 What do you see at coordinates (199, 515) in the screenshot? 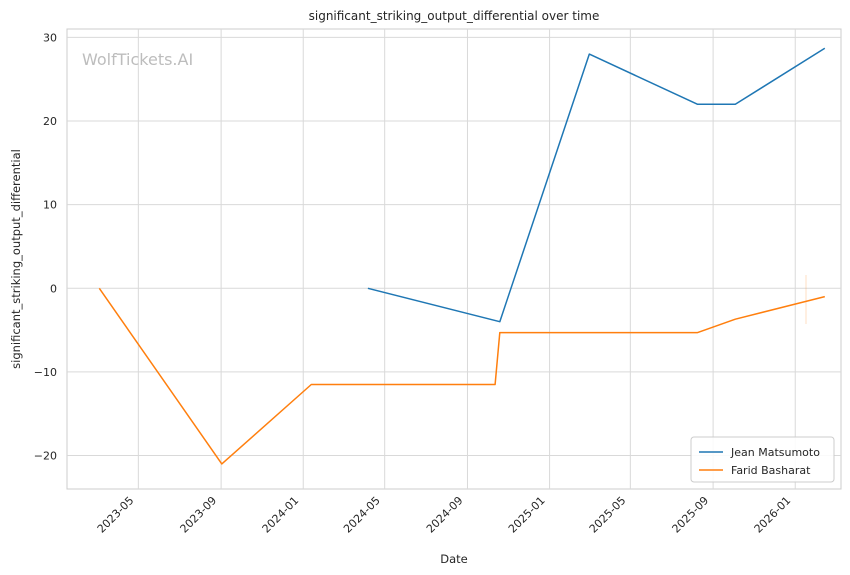
I see `x-tick-label: 2023-09` at bounding box center [199, 515].